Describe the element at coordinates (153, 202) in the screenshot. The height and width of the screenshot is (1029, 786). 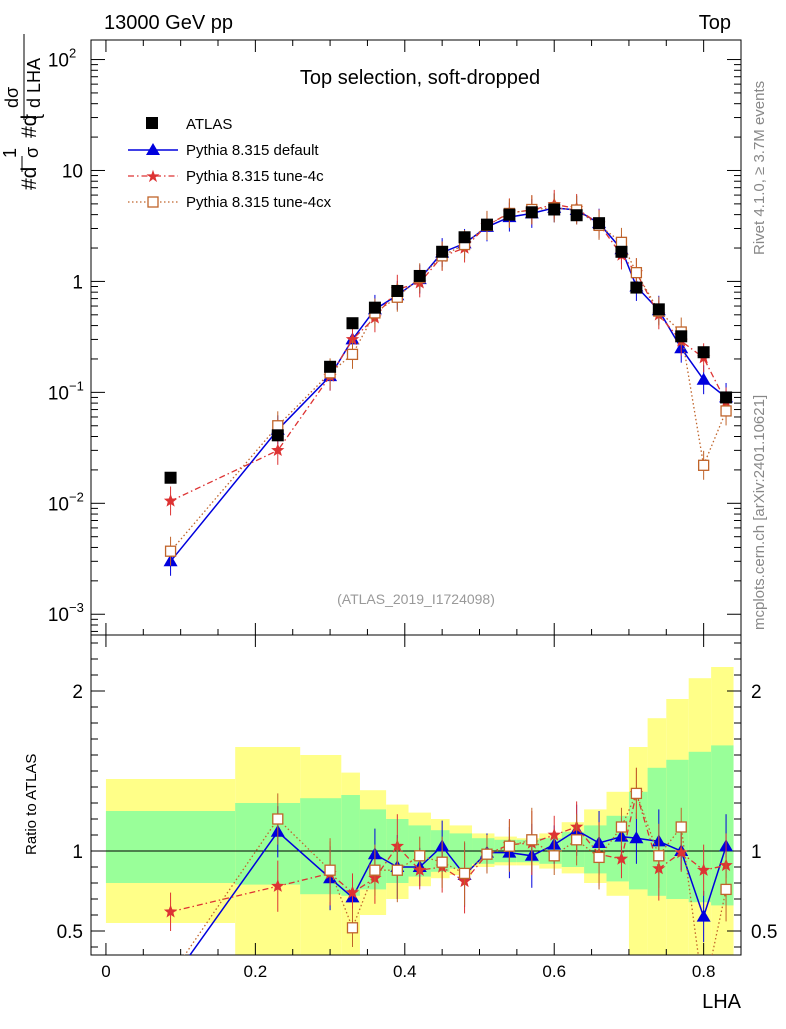
I see `legend-marker-tune4cx` at that location.